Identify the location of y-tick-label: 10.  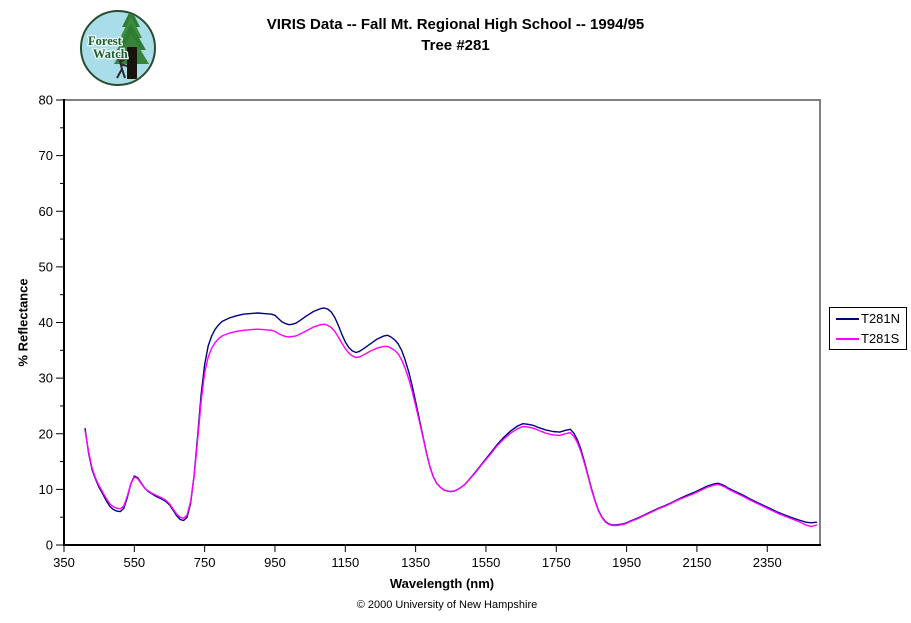
(46, 489).